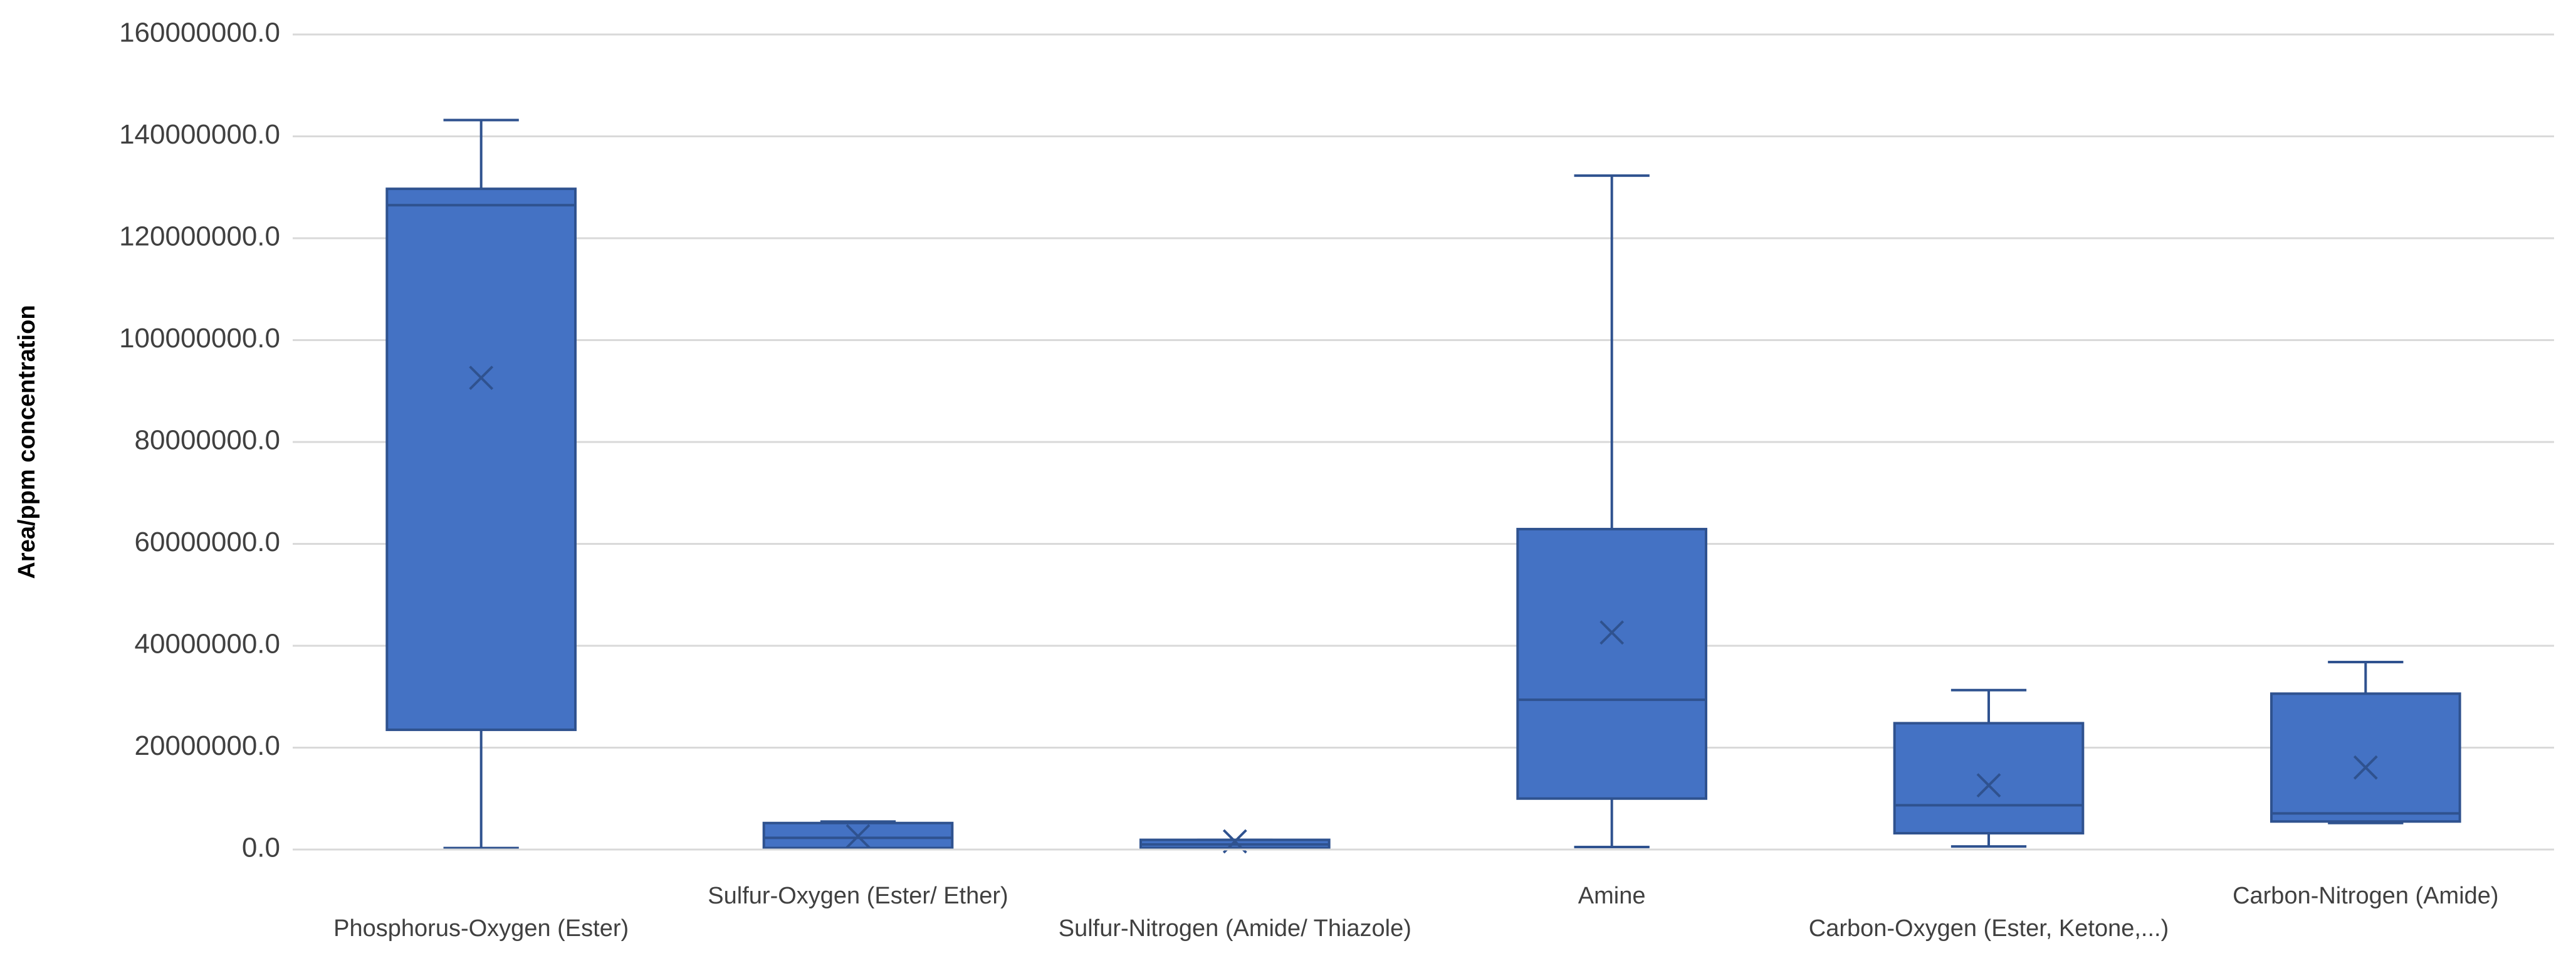 This screenshot has width=2576, height=963. I want to click on y-tick-label: 40000000.0, so click(207, 644).